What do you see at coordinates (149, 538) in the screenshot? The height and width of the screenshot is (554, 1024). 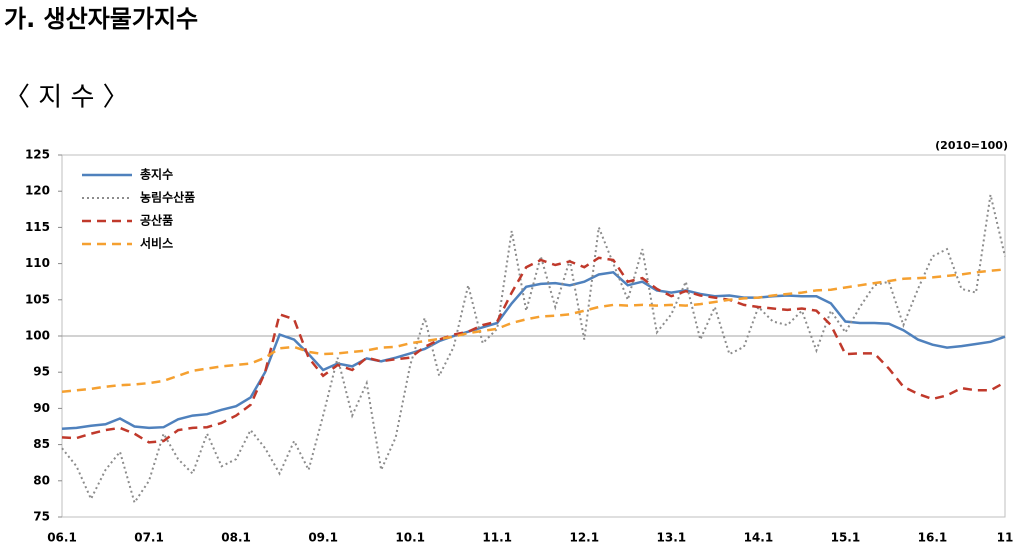 I see `x-tick-label: 07.1` at bounding box center [149, 538].